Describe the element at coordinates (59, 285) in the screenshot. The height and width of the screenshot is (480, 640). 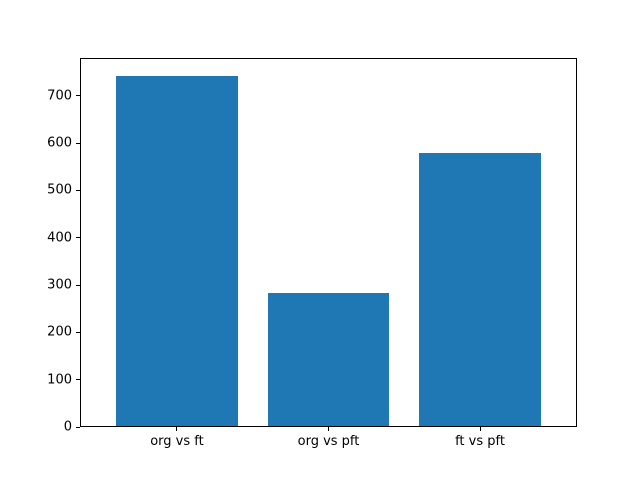
I see `y-tick-label: 300` at that location.